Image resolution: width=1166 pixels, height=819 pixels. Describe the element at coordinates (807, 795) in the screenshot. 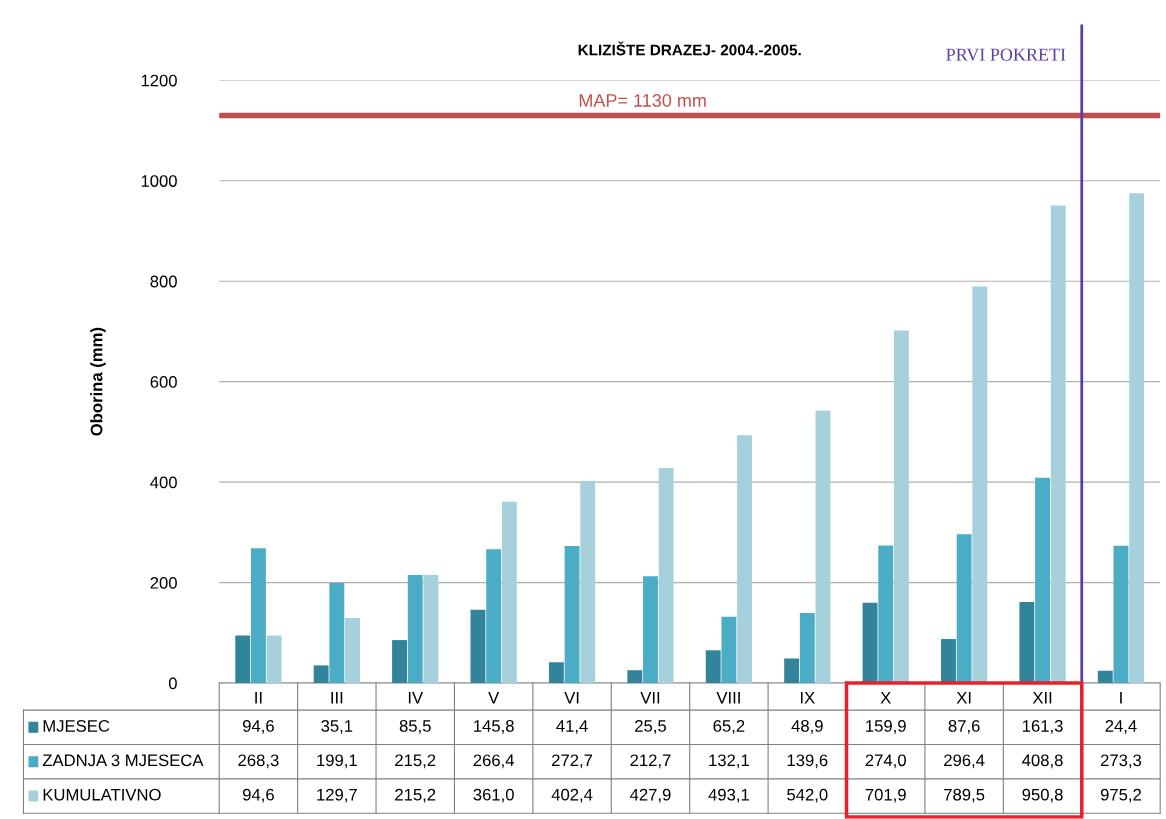

I see `data-label: 542,0` at that location.